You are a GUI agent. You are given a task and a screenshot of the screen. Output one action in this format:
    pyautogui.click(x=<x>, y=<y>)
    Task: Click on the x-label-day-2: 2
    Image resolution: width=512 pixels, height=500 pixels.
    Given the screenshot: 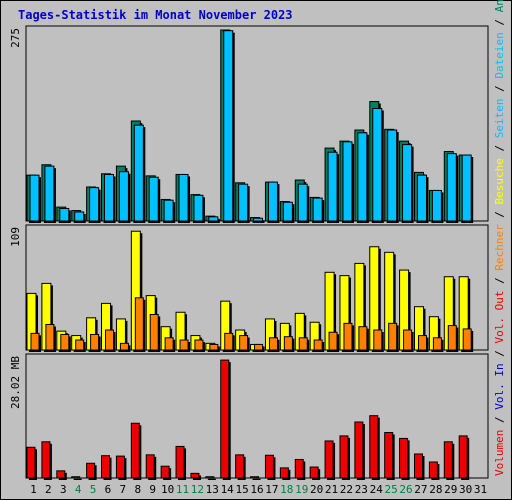 What is the action you would take?
    pyautogui.click(x=48, y=489)
    